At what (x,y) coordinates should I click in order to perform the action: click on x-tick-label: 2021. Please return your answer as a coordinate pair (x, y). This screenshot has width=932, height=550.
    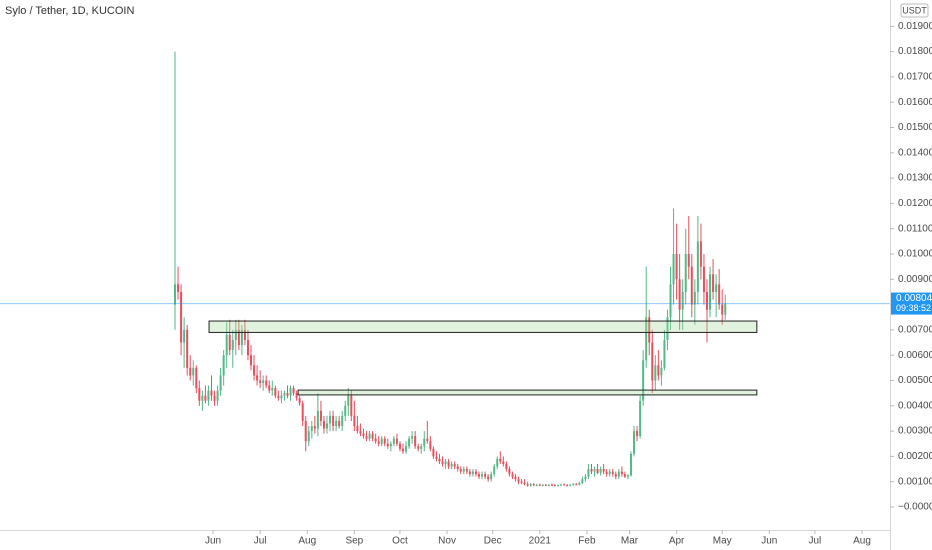
    Looking at the image, I should click on (540, 541).